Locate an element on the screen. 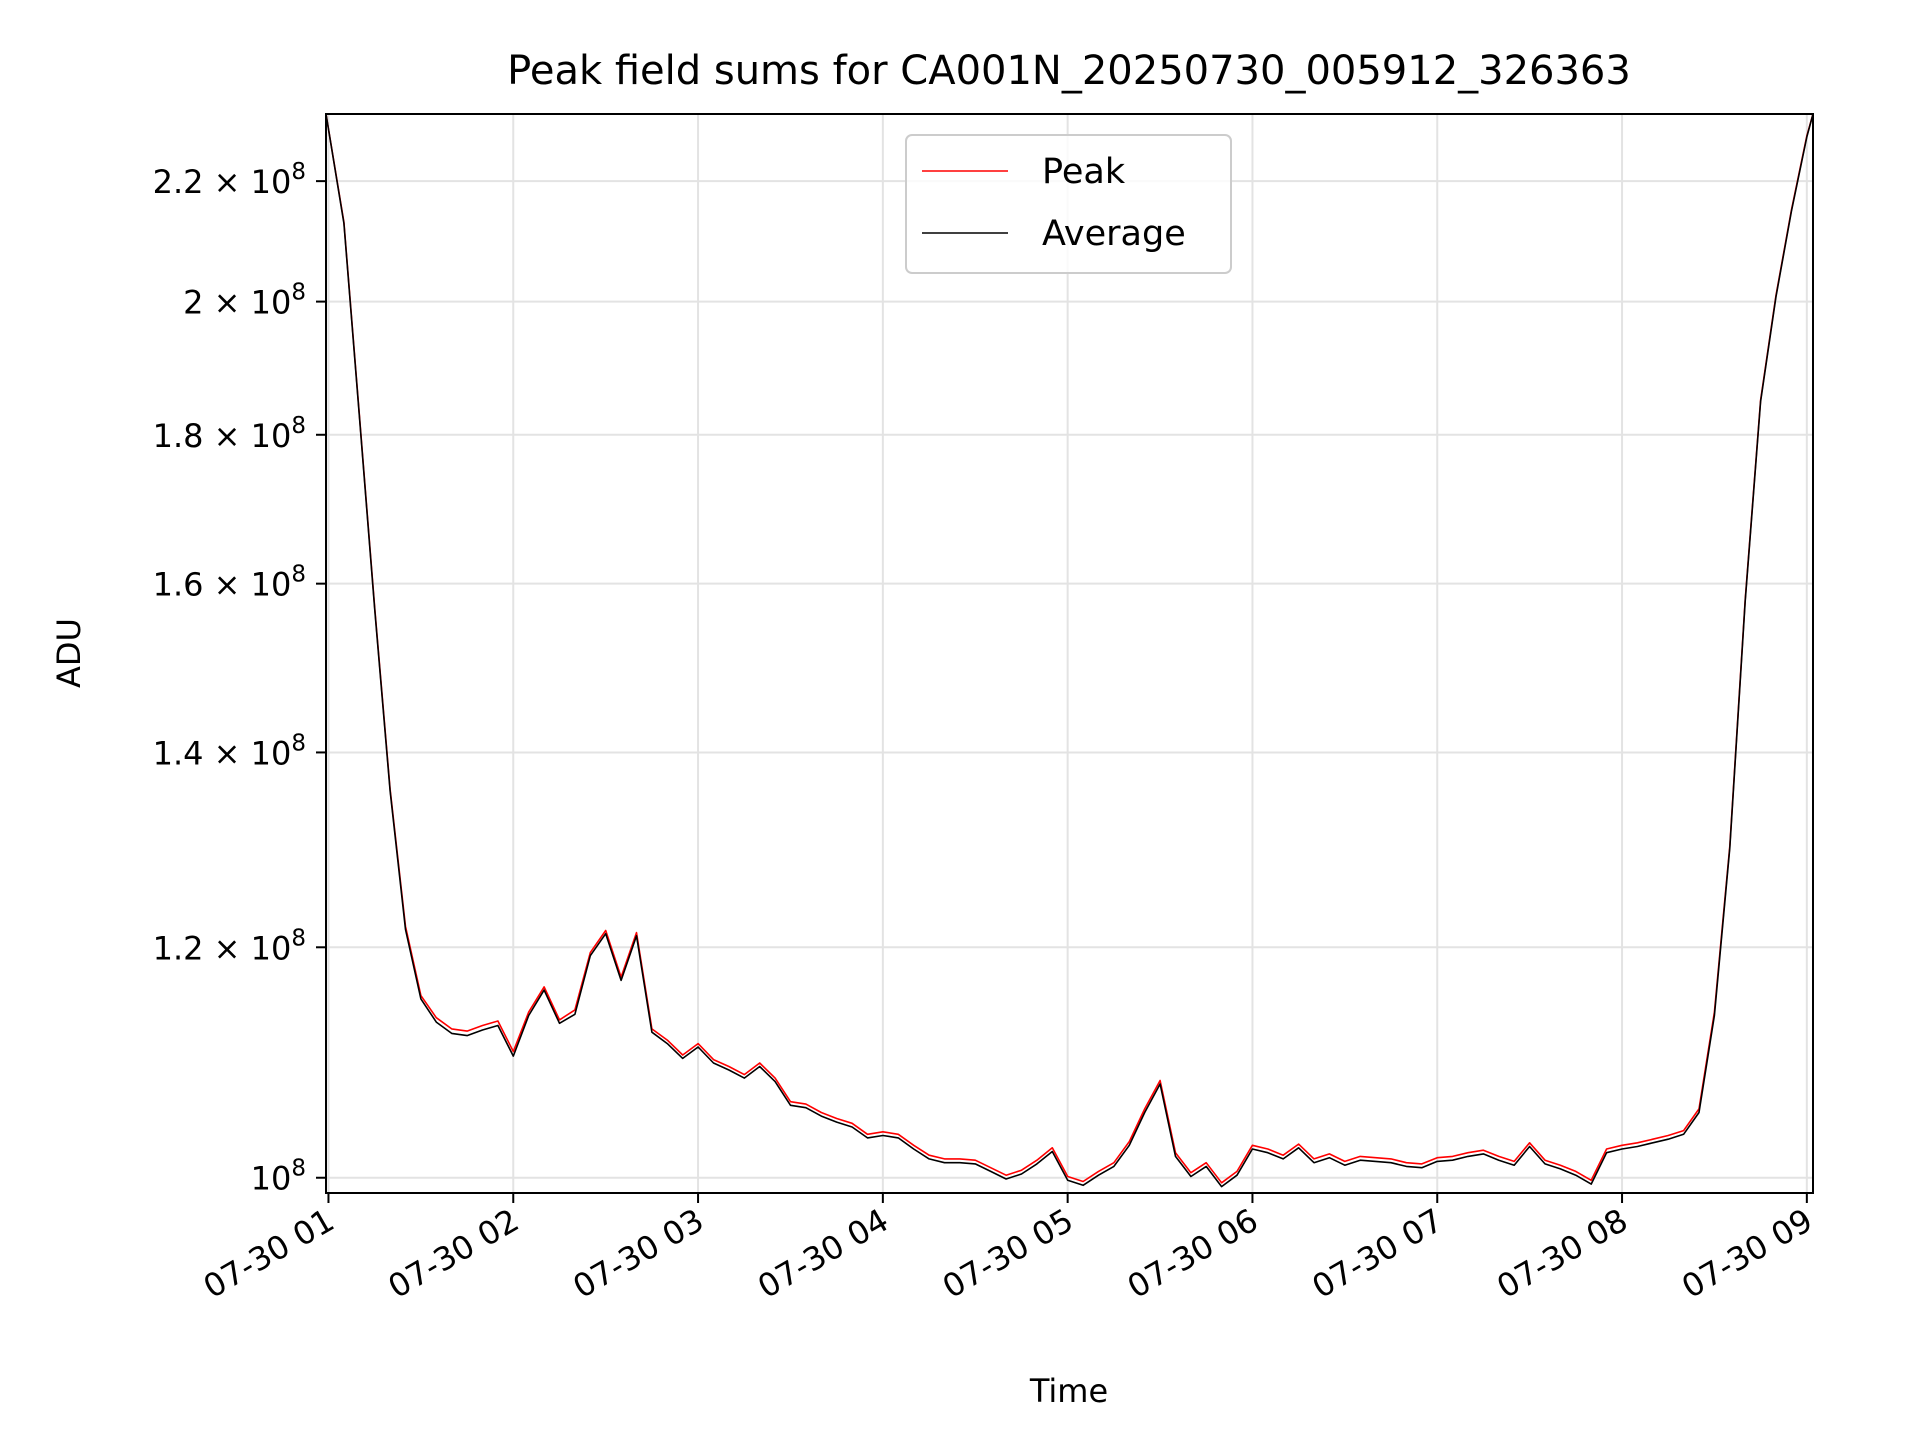  y-tick-label: 108 is located at coordinates (278, 1177).